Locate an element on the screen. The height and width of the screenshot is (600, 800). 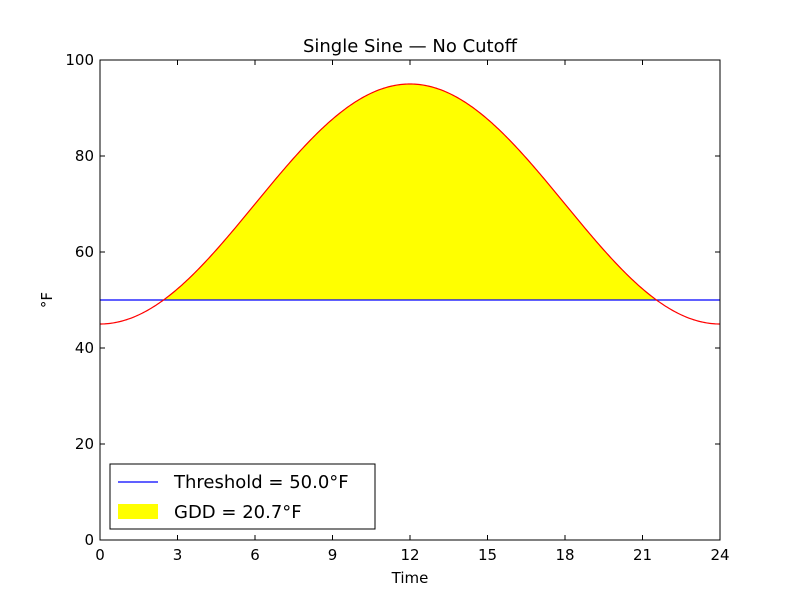
x-tick-label: 3 is located at coordinates (178, 555).